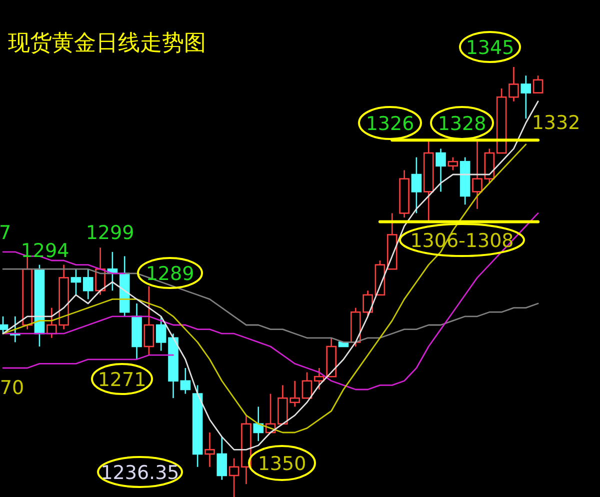  Describe the element at coordinates (462, 124) in the screenshot. I see `annotation: 1328` at that location.